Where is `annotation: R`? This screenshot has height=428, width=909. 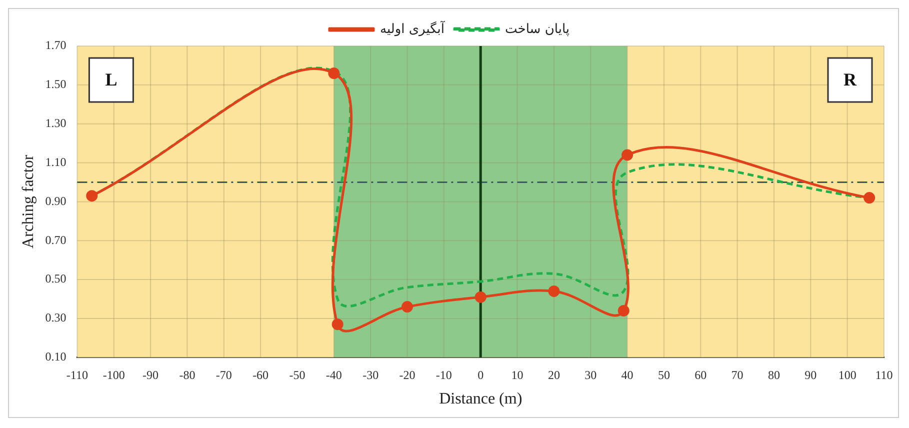
annotation: R is located at coordinates (851, 80).